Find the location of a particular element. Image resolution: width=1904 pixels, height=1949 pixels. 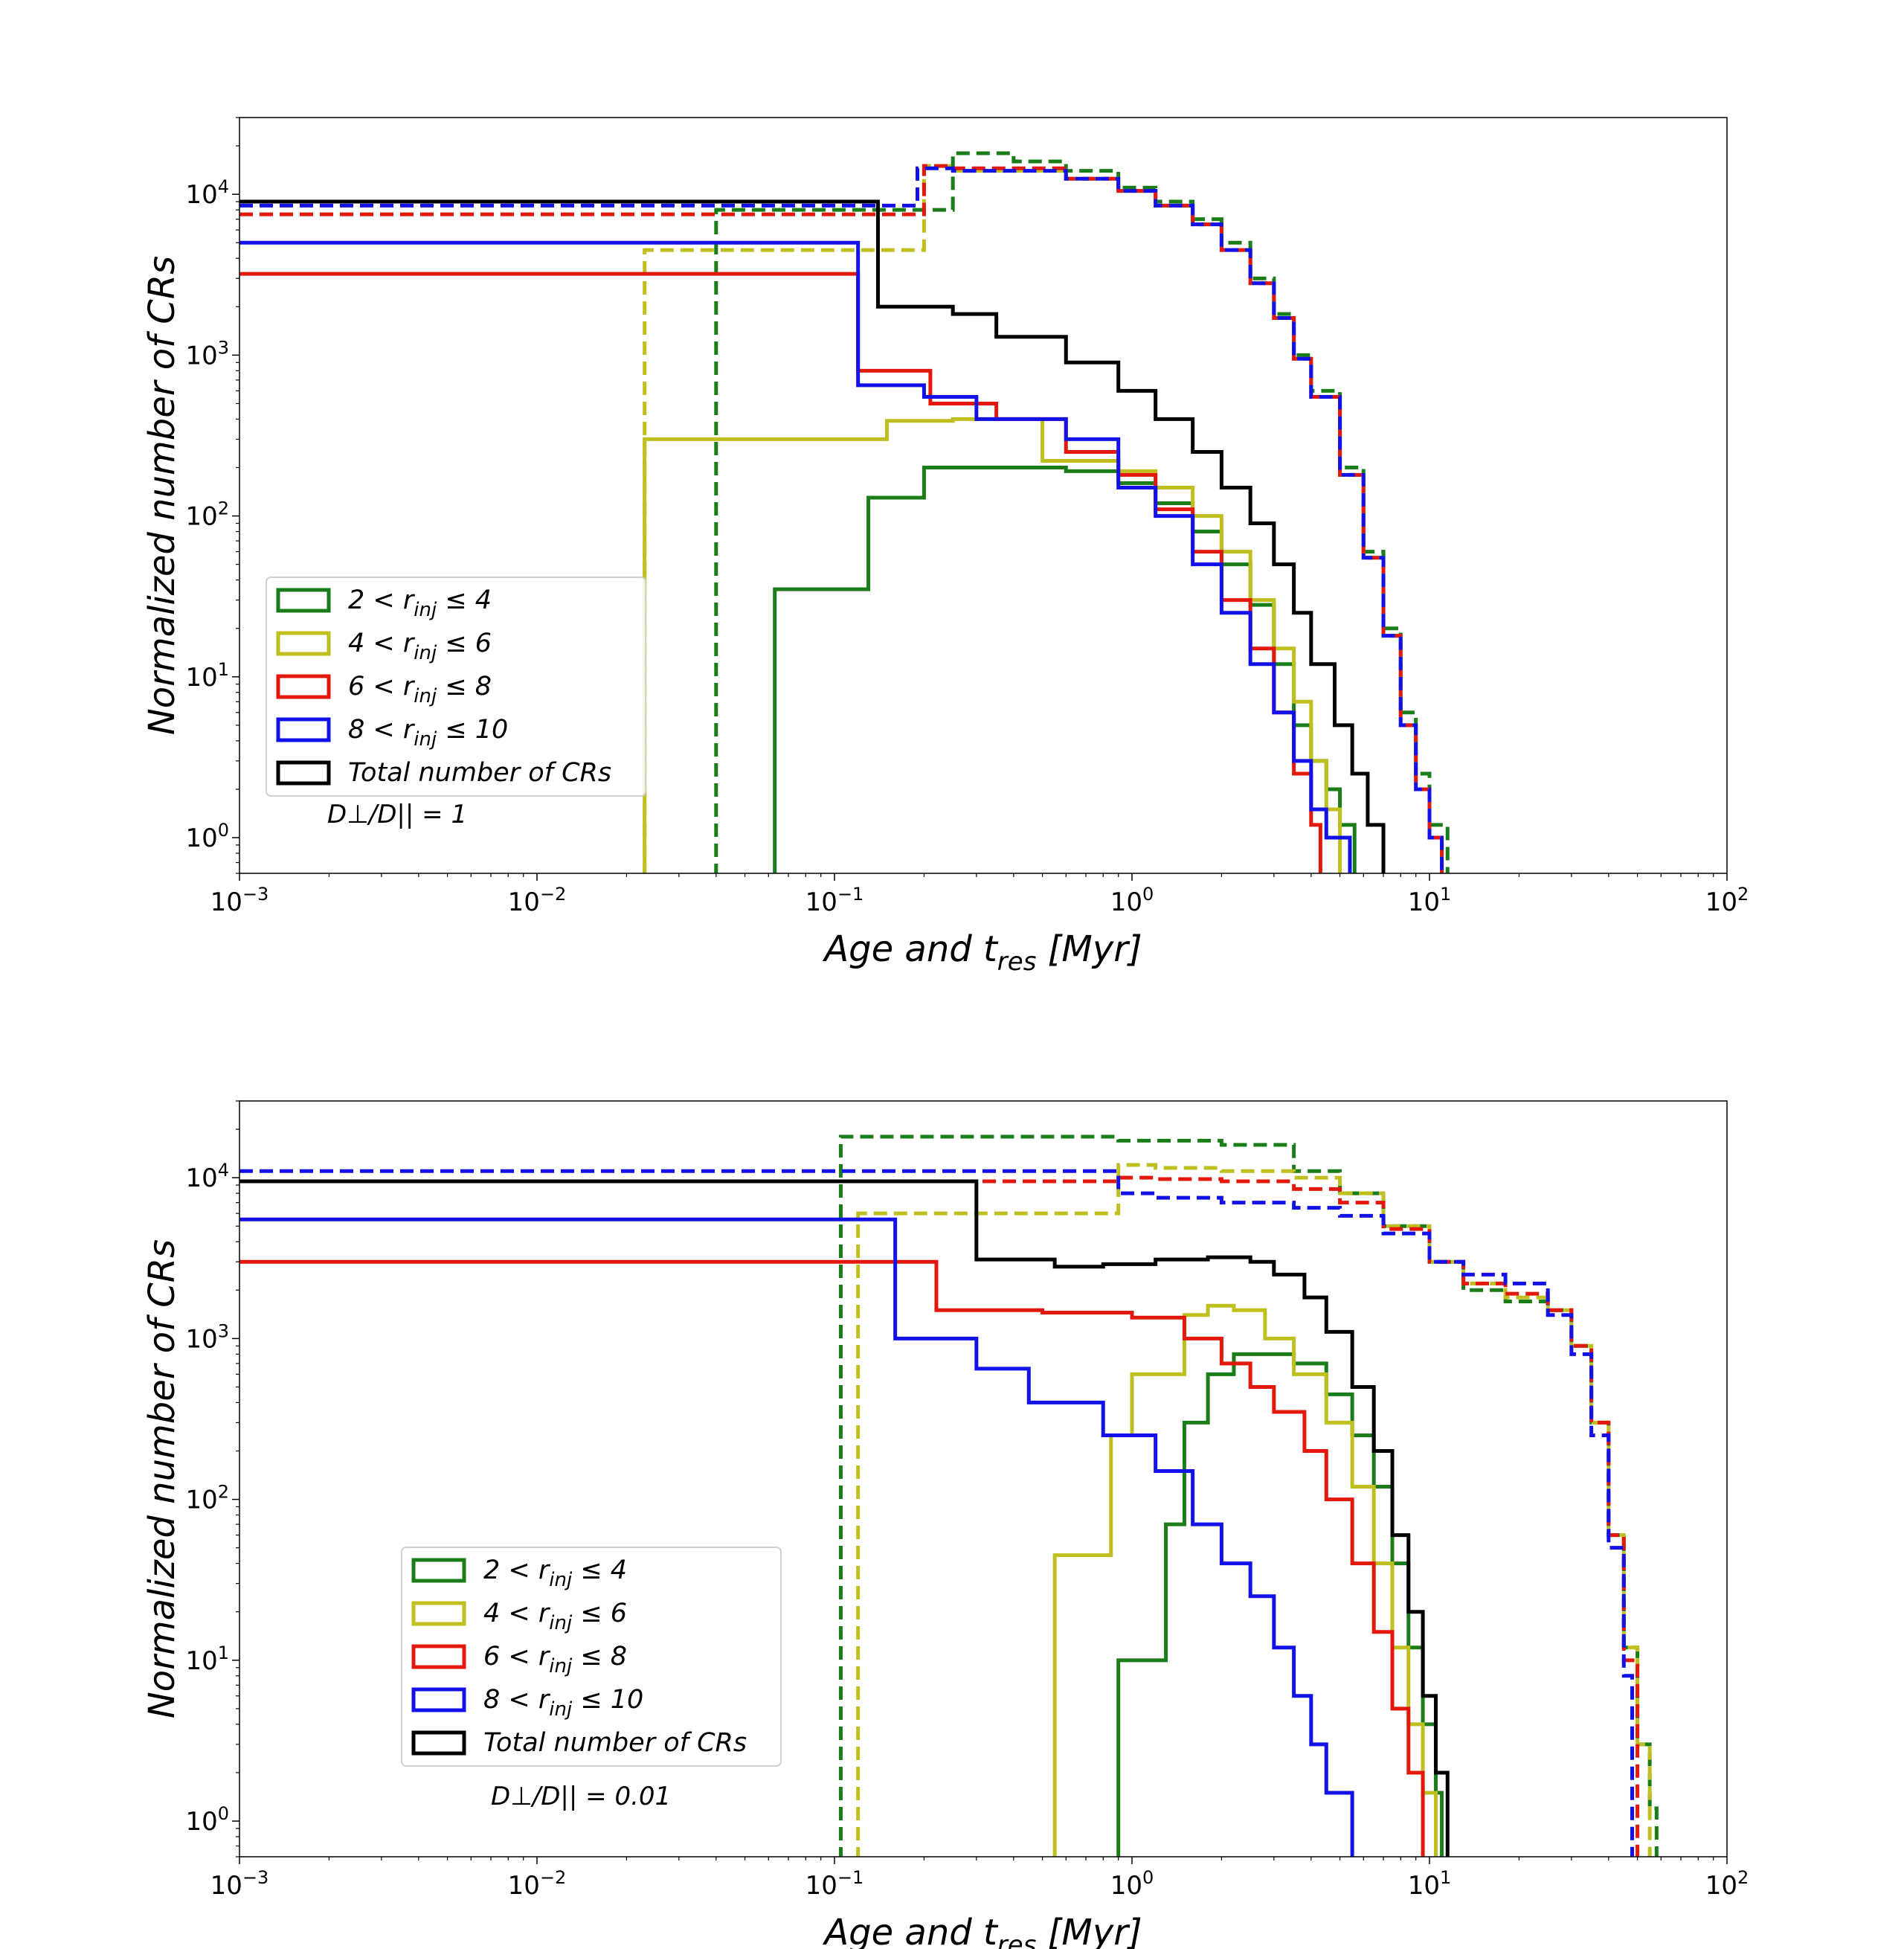

diffusion-ratio-annotation: D⊥/D|| = 1 is located at coordinates (397, 814).